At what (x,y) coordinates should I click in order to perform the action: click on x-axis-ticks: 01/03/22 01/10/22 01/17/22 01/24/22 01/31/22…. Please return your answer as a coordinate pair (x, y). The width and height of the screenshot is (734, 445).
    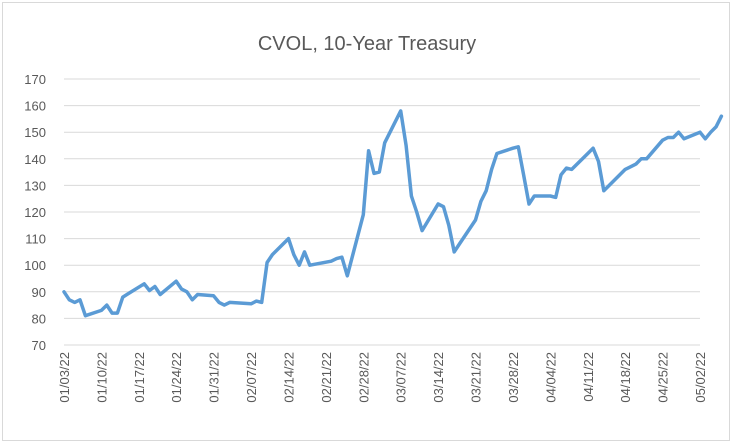
    Looking at the image, I should click on (382, 377).